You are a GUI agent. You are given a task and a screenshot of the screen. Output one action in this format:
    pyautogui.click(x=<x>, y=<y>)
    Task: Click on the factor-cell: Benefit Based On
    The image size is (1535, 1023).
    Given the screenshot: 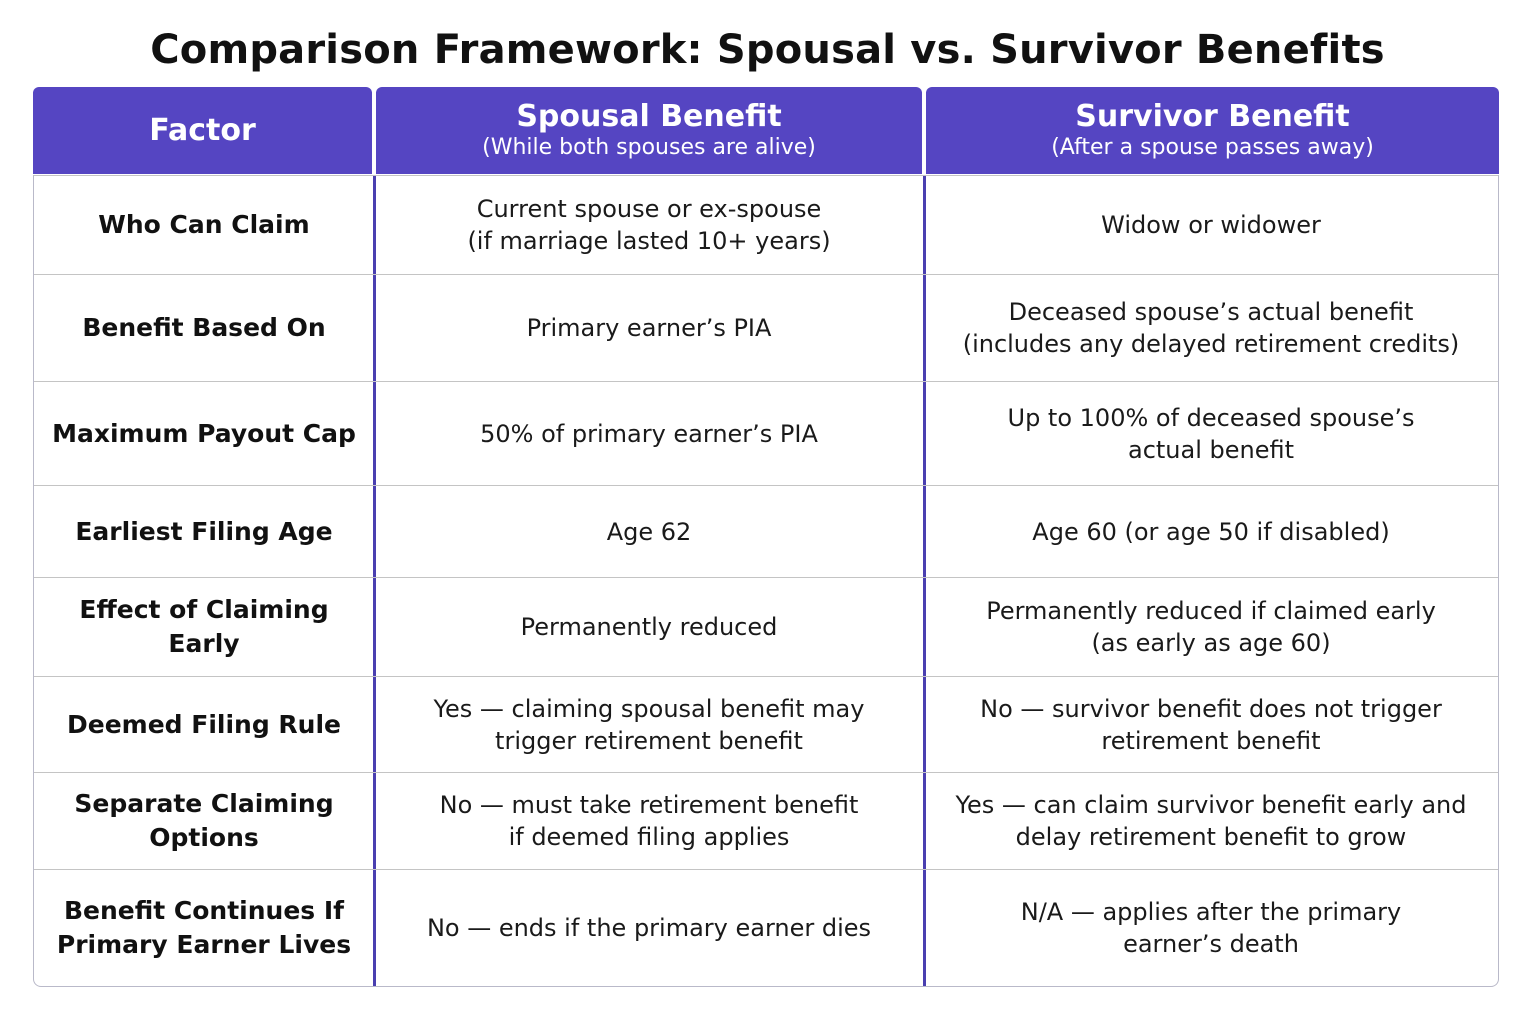 What is the action you would take?
    pyautogui.click(x=204, y=327)
    